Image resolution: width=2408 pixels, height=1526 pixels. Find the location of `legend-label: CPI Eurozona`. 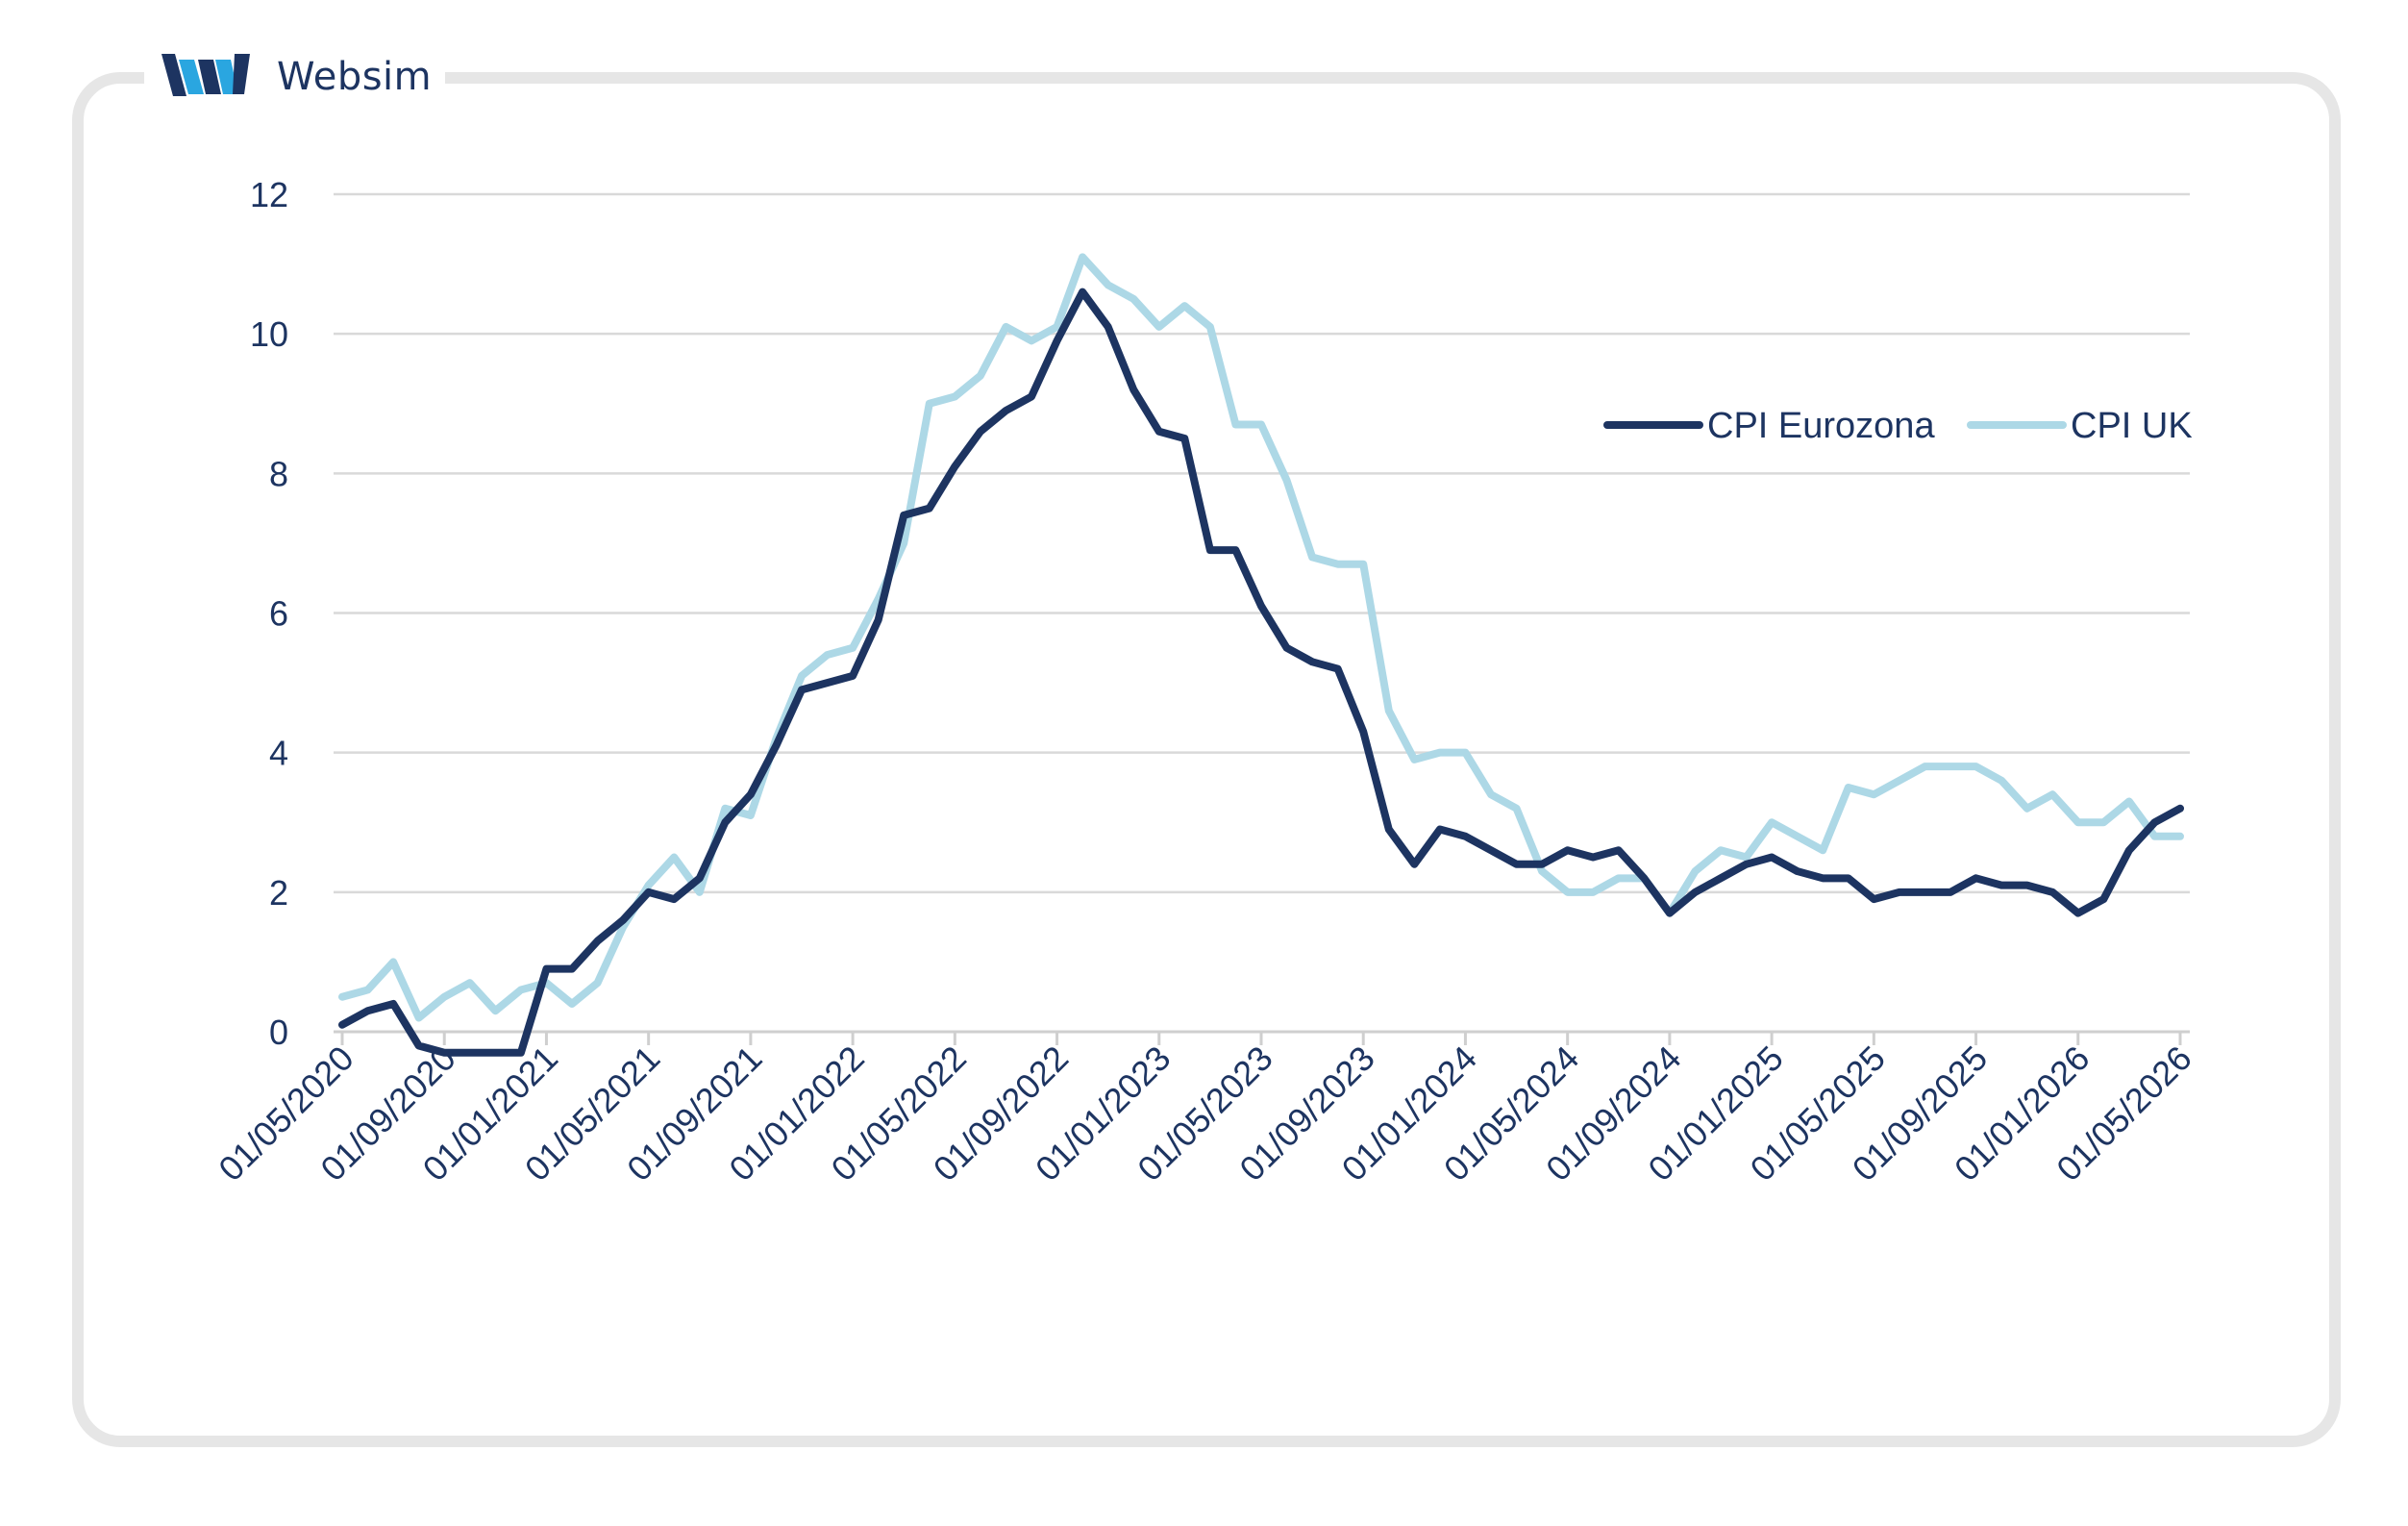

legend-label: CPI Eurozona is located at coordinates (1821, 426).